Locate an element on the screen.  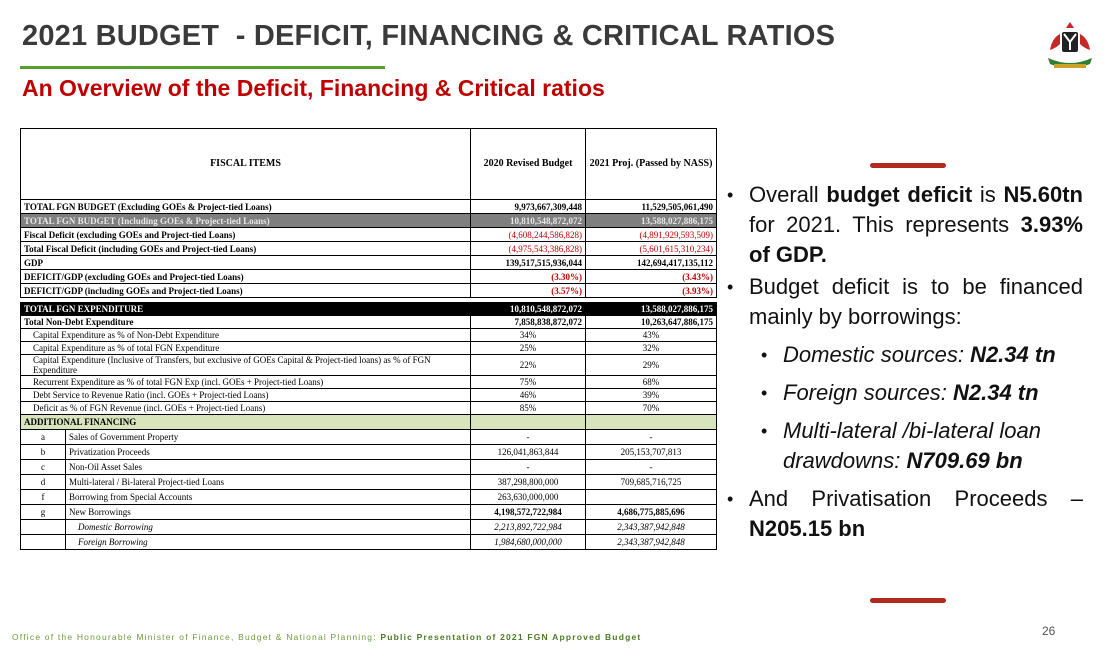
bullet-text: is is located at coordinates (988, 194).